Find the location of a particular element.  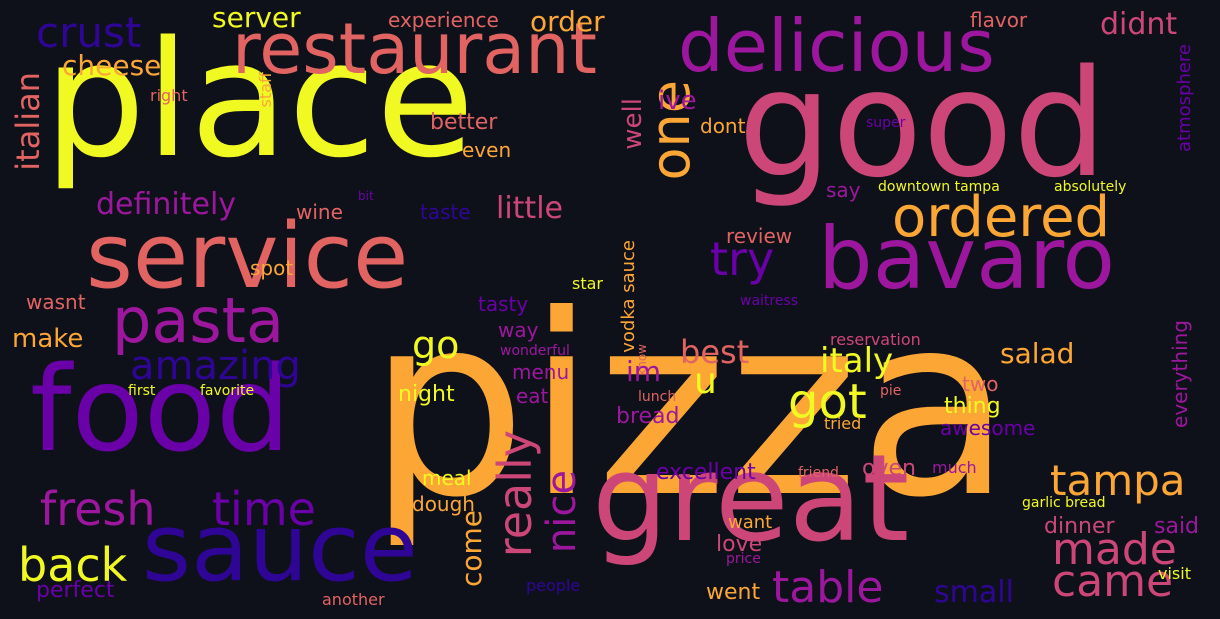

word-server: server is located at coordinates (256, 17).